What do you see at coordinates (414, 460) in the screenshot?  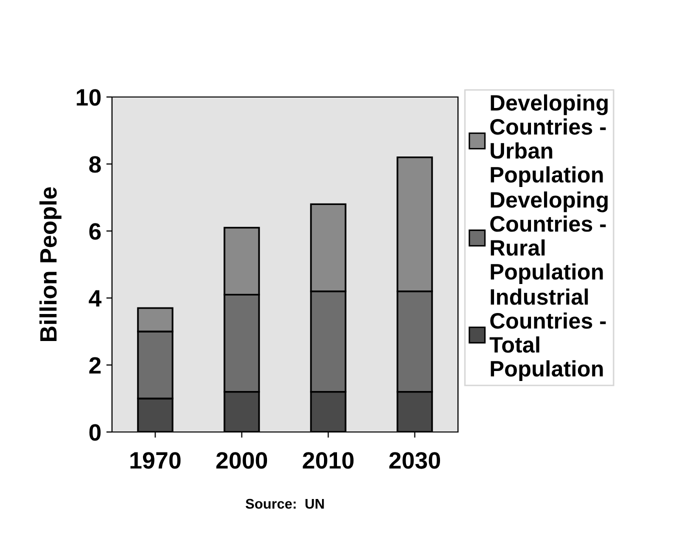 I see `x-tick-label: 2030` at bounding box center [414, 460].